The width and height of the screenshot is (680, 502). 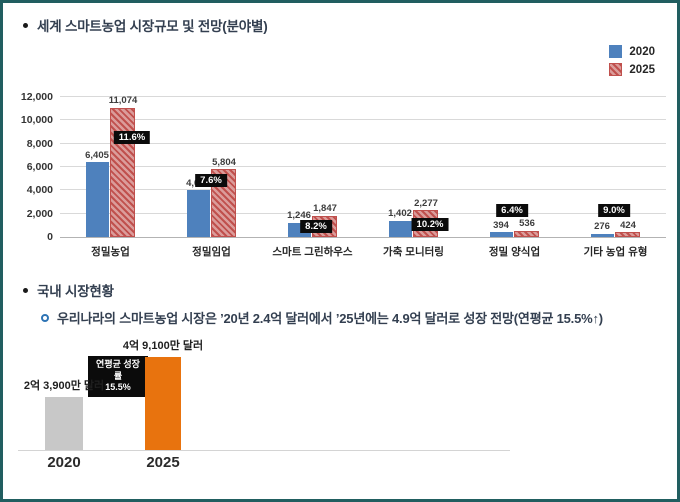 What do you see at coordinates (426, 203) in the screenshot?
I see `bar-2025-value-label: 2,277` at bounding box center [426, 203].